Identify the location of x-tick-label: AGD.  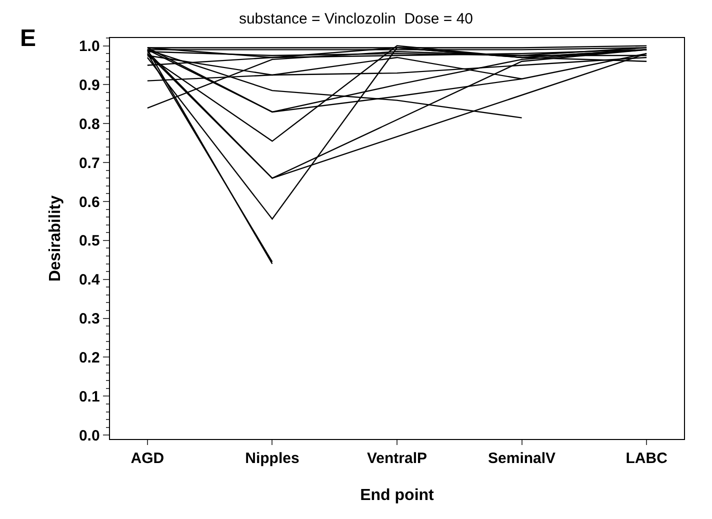
(147, 459).